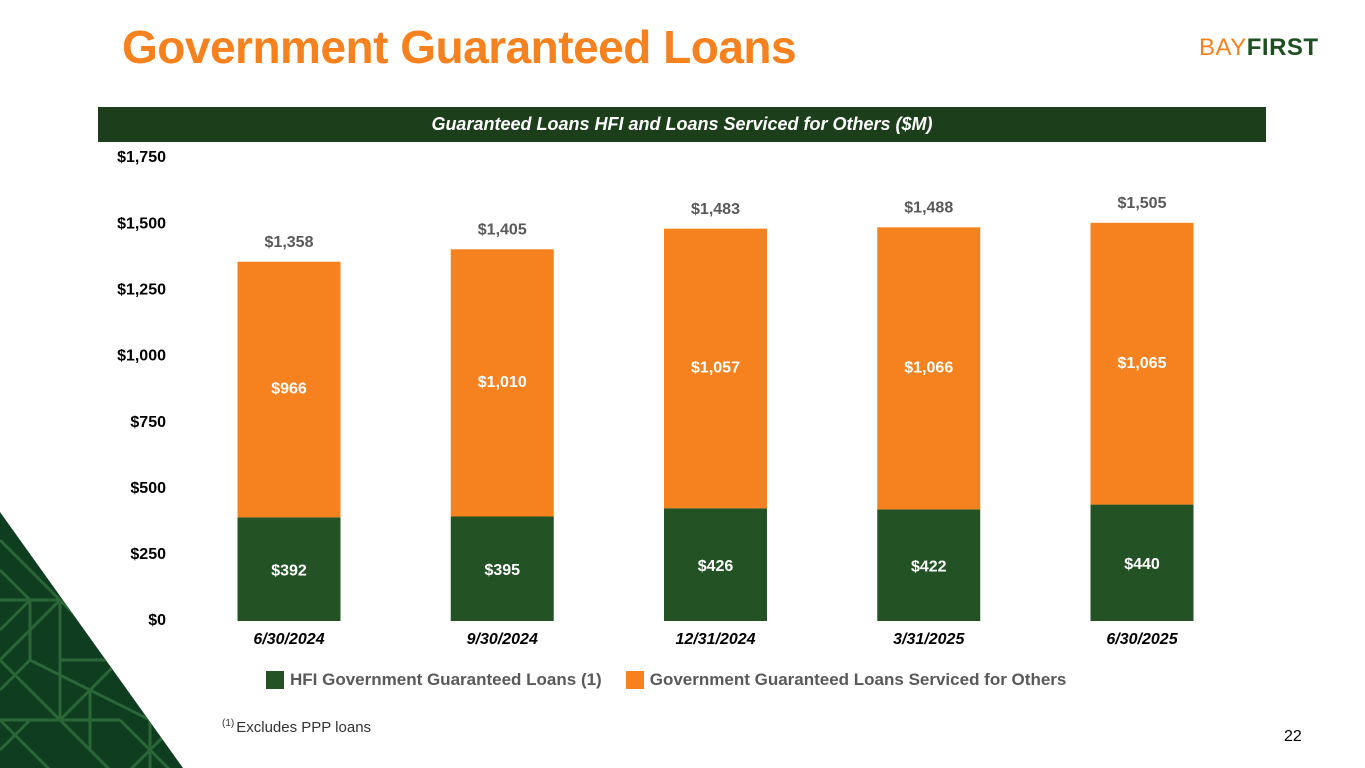  I want to click on bayfirst-logo: BAYFIRST, so click(1259, 48).